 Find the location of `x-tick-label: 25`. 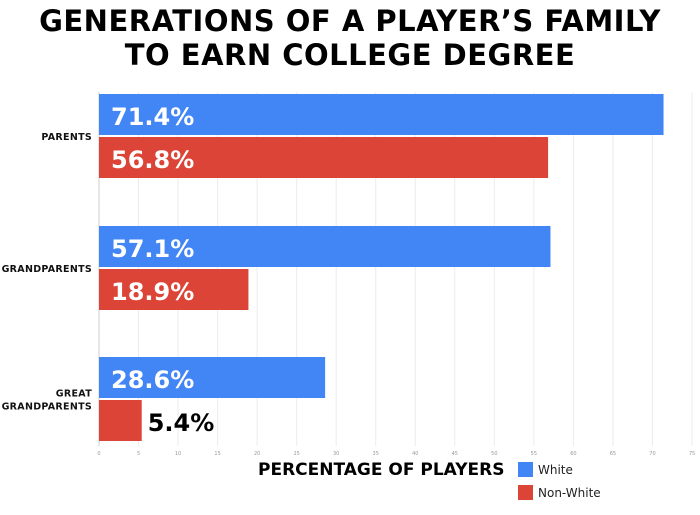

x-tick-label: 25 is located at coordinates (296, 454).